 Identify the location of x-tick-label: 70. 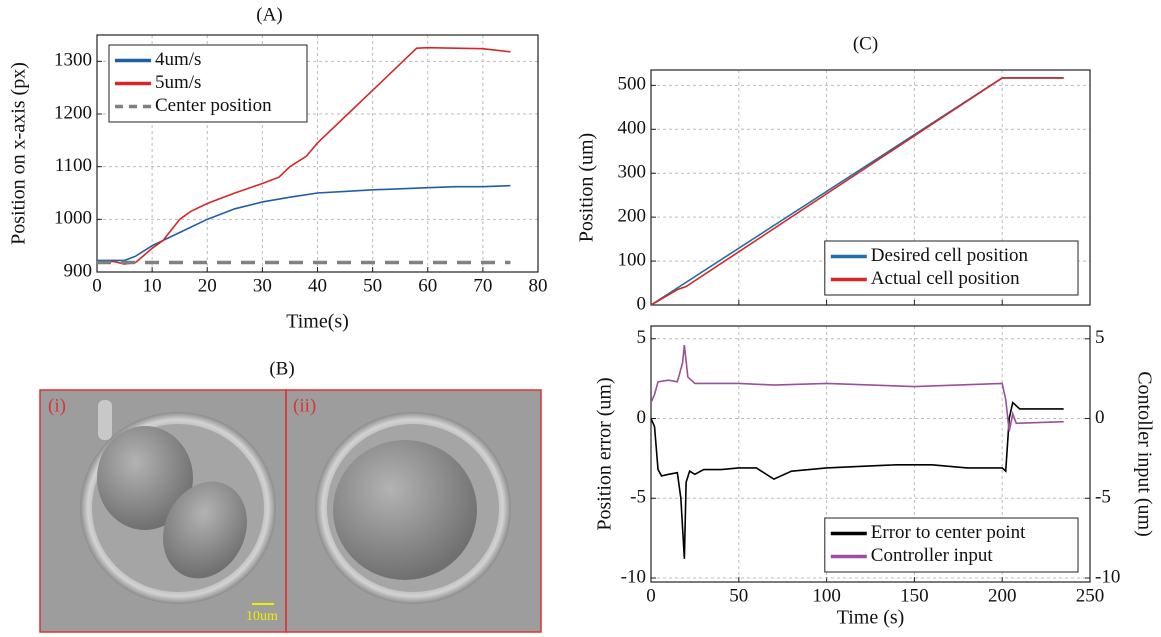
(482, 285).